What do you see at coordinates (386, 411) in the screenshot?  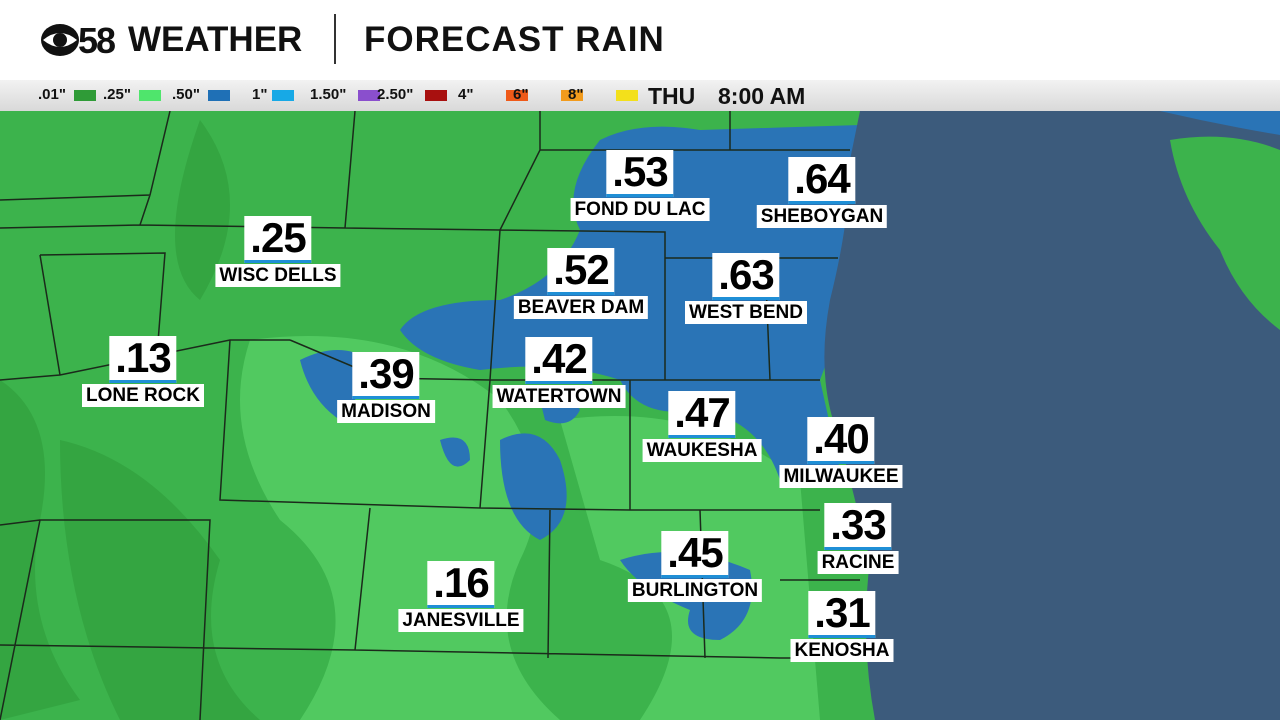 I see `city-name: MADISON` at bounding box center [386, 411].